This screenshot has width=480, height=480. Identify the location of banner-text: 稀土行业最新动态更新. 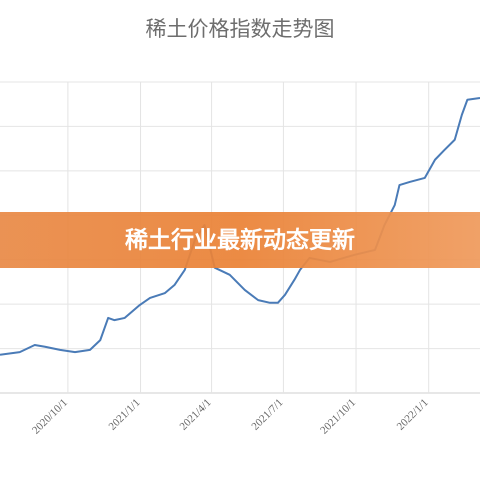
(240, 240).